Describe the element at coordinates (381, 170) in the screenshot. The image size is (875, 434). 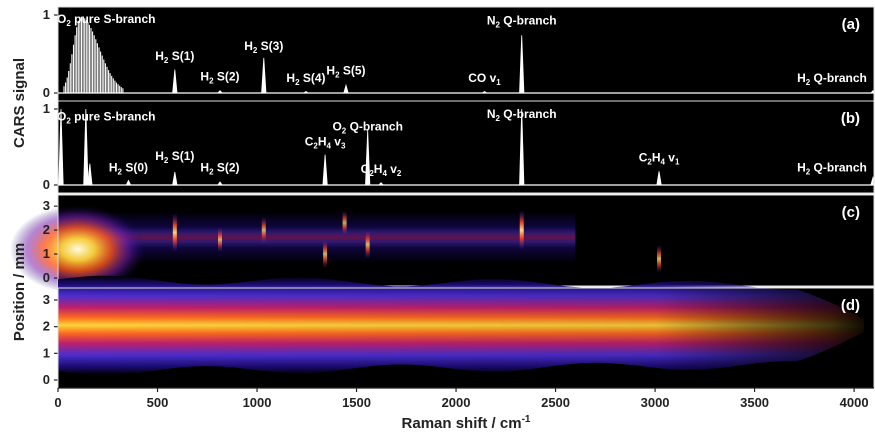
I see `peak-label: C2H4 v2` at that location.